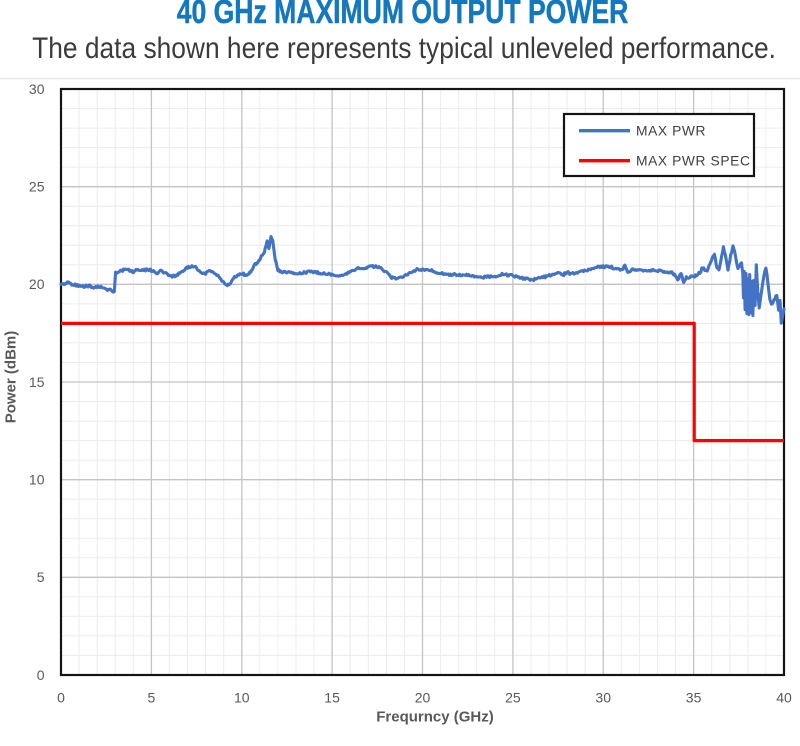 This screenshot has height=746, width=800. Describe the element at coordinates (10, 377) in the screenshot. I see `svg-text: Power (dBm)` at that location.